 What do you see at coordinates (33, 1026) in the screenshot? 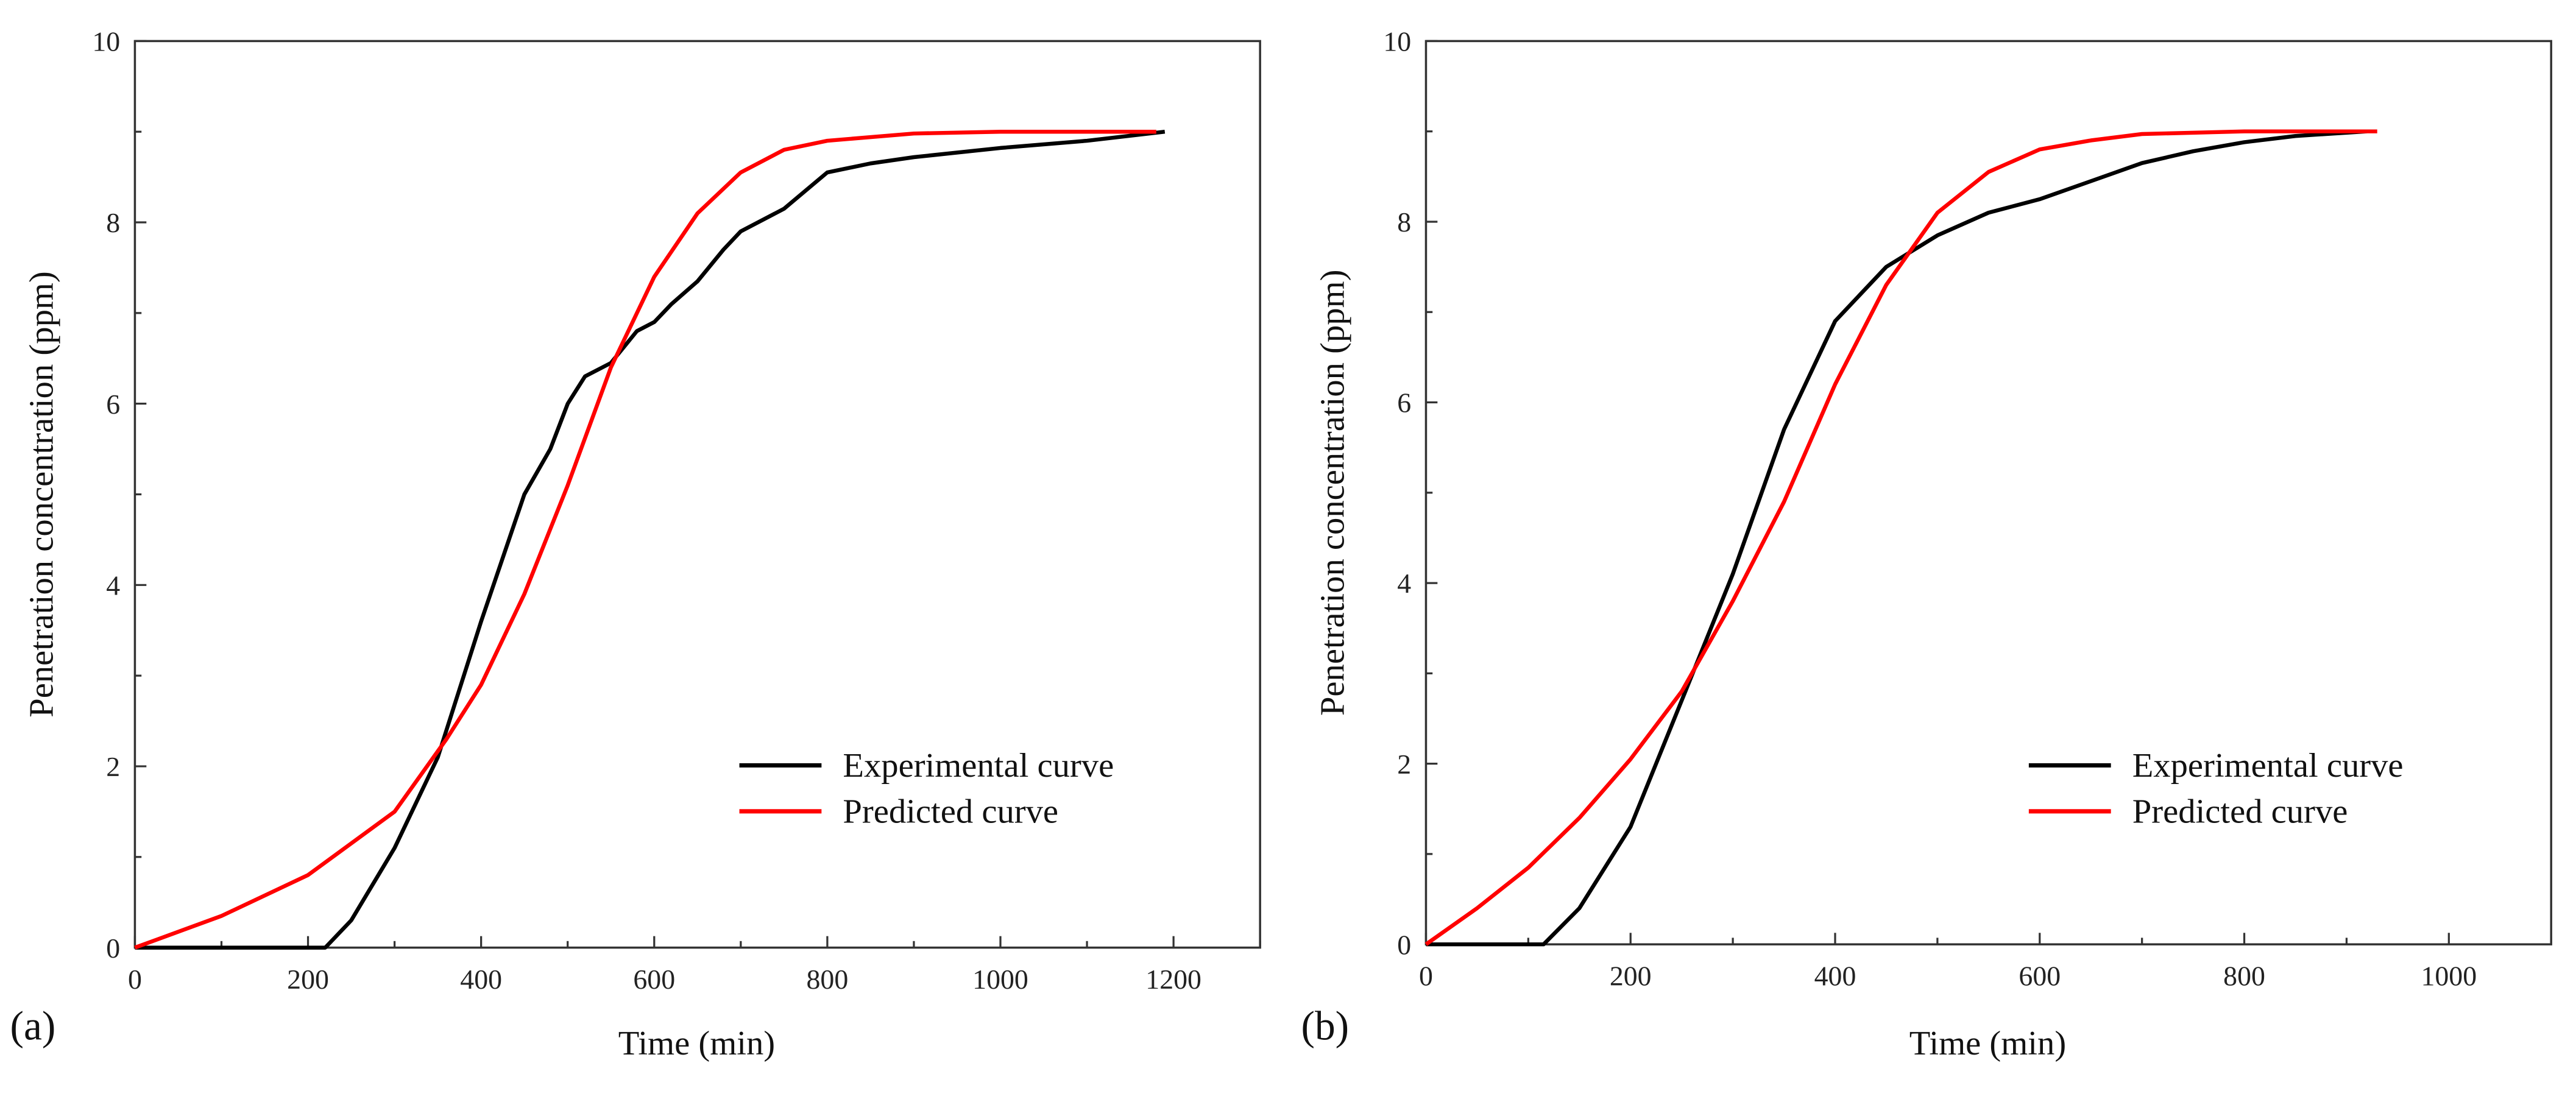
I see `panel-label: (a)` at bounding box center [33, 1026].